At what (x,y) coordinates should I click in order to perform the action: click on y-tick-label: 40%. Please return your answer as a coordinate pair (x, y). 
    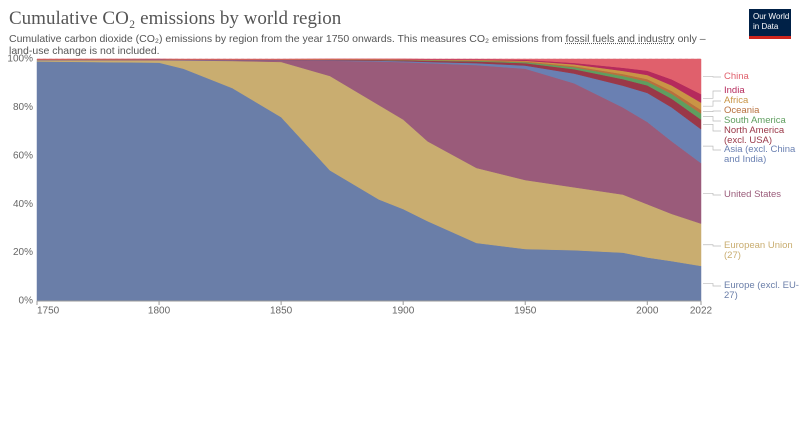
    Looking at the image, I should click on (23, 204).